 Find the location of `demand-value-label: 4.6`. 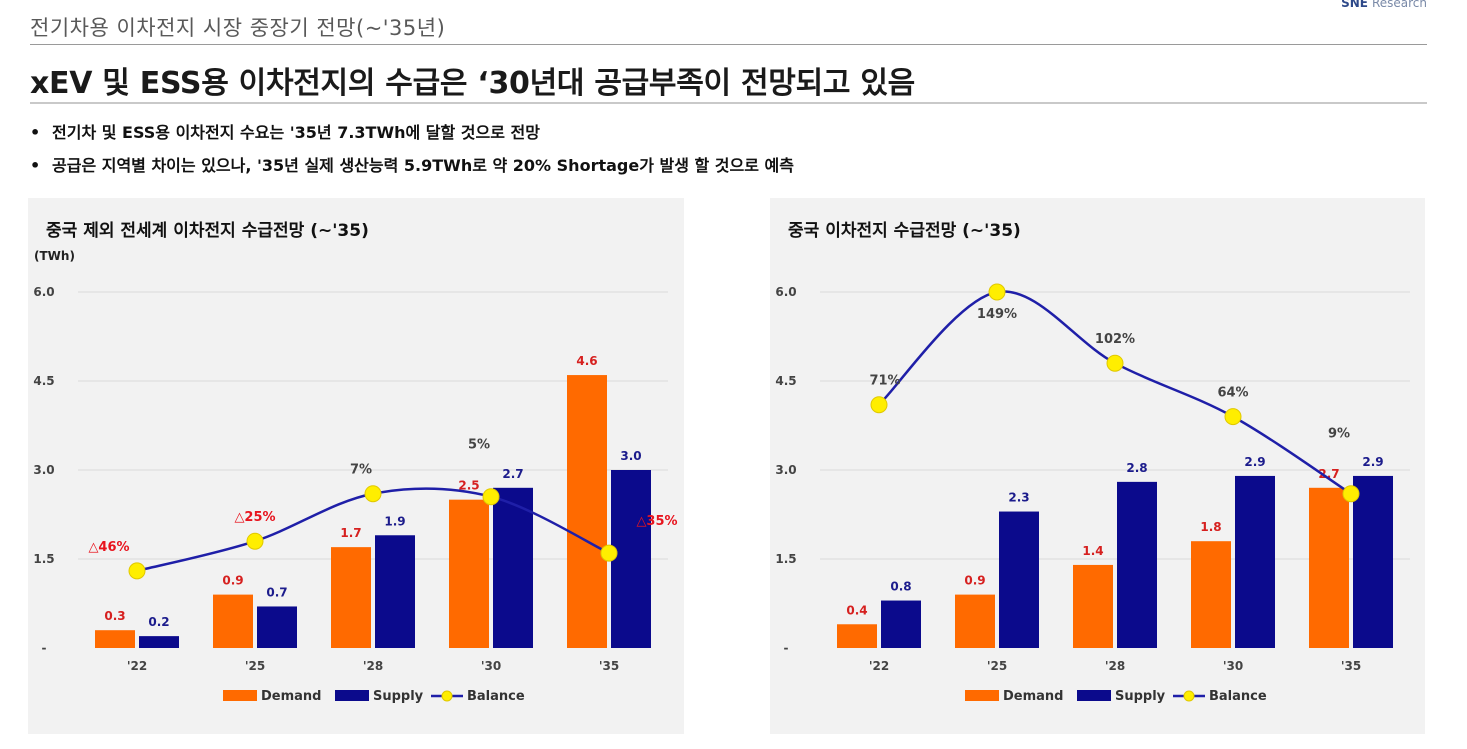

demand-value-label: 4.6 is located at coordinates (586, 361).